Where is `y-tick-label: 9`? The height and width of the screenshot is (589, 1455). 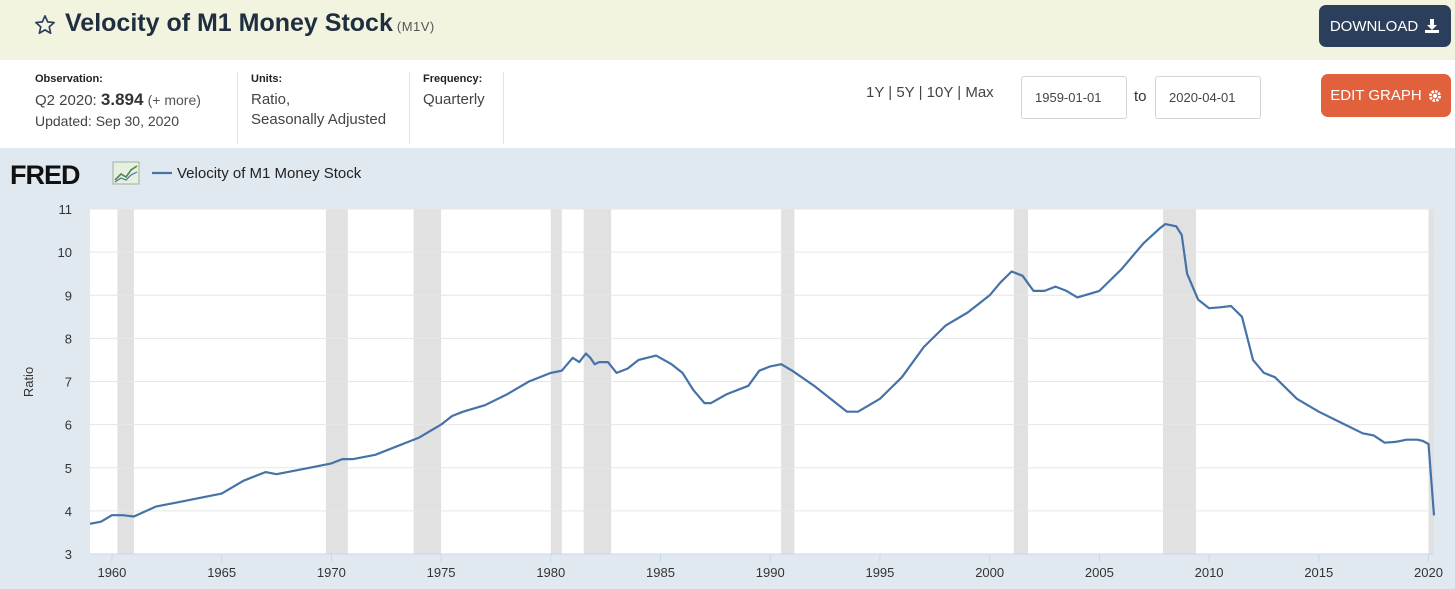 y-tick-label: 9 is located at coordinates (68, 295).